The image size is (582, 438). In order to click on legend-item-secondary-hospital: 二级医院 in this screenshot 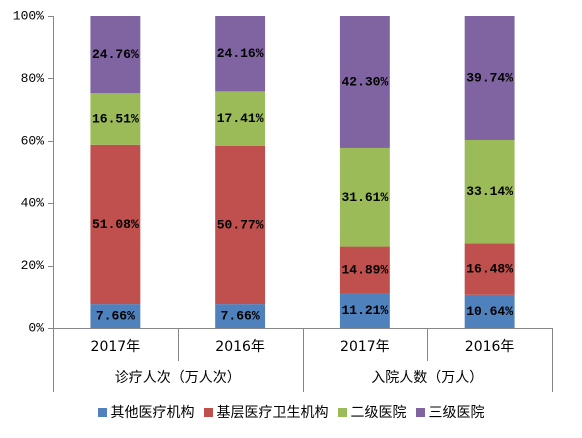, I will do `click(372, 412)`.